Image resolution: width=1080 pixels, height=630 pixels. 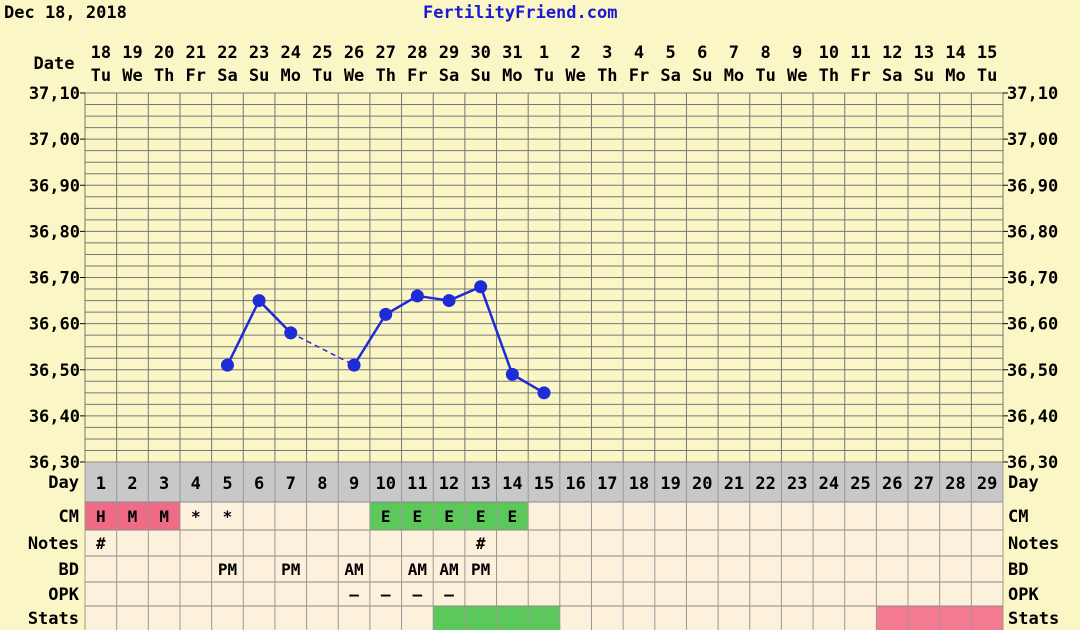 I want to click on cycle-day-label: 14, so click(x=512, y=484).